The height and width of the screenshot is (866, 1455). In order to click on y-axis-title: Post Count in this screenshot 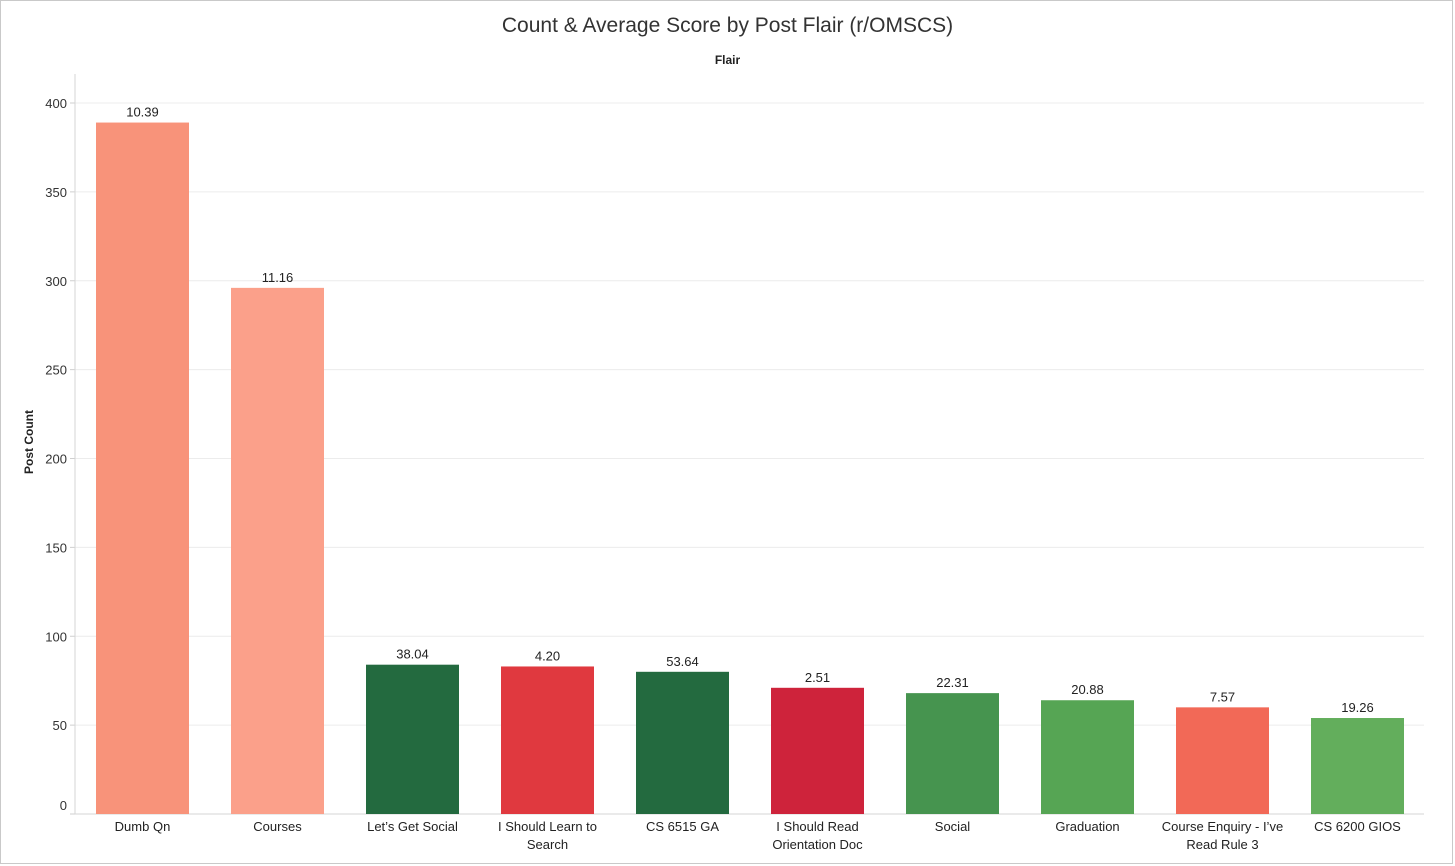, I will do `click(29, 442)`.